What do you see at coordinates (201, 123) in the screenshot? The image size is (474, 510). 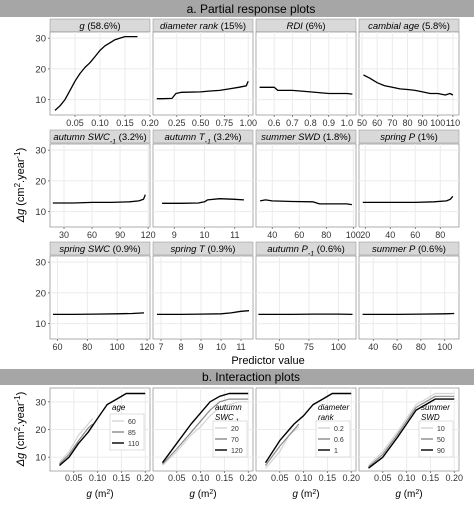 I see `x-tick-label: 0.50` at bounding box center [201, 123].